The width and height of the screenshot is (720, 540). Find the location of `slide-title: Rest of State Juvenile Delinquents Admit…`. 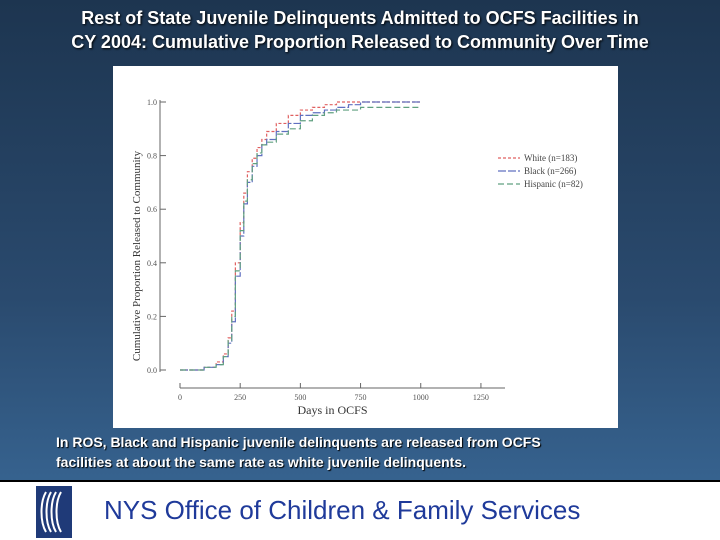

slide-title: Rest of State Juvenile Delinquents Admit… is located at coordinates (360, 30).